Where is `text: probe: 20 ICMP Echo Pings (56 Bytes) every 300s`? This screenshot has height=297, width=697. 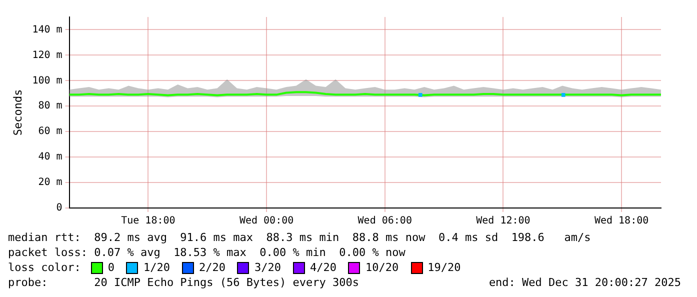 text: probe: 20 ICMP Echo Pings (56 Bytes) every 300s is located at coordinates (183, 282).